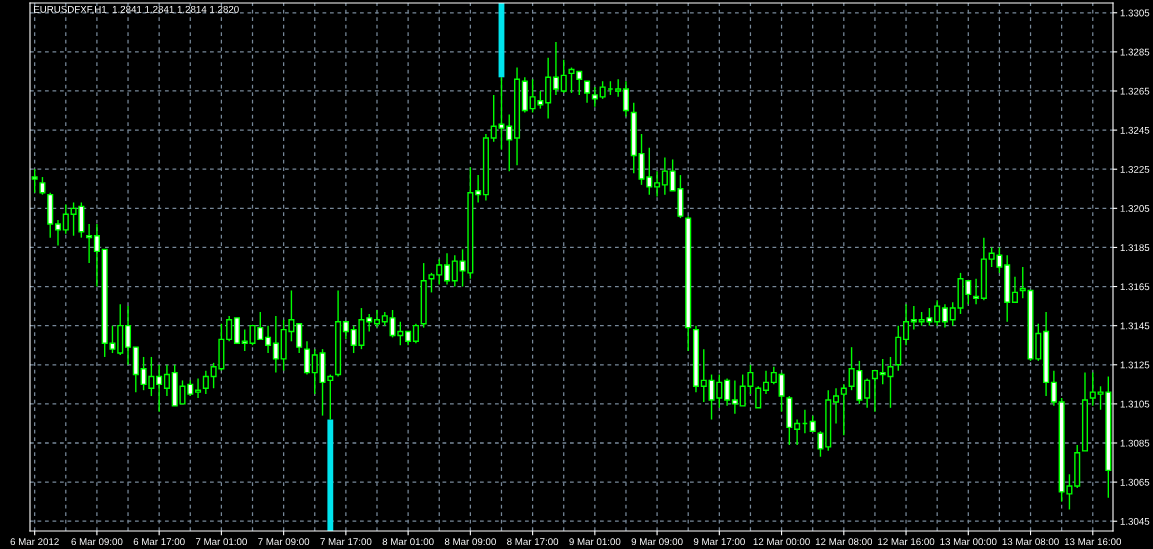 Image resolution: width=1153 pixels, height=549 pixels. Describe the element at coordinates (1135, 365) in the screenshot. I see `y-tick-label: 1.3125` at that location.